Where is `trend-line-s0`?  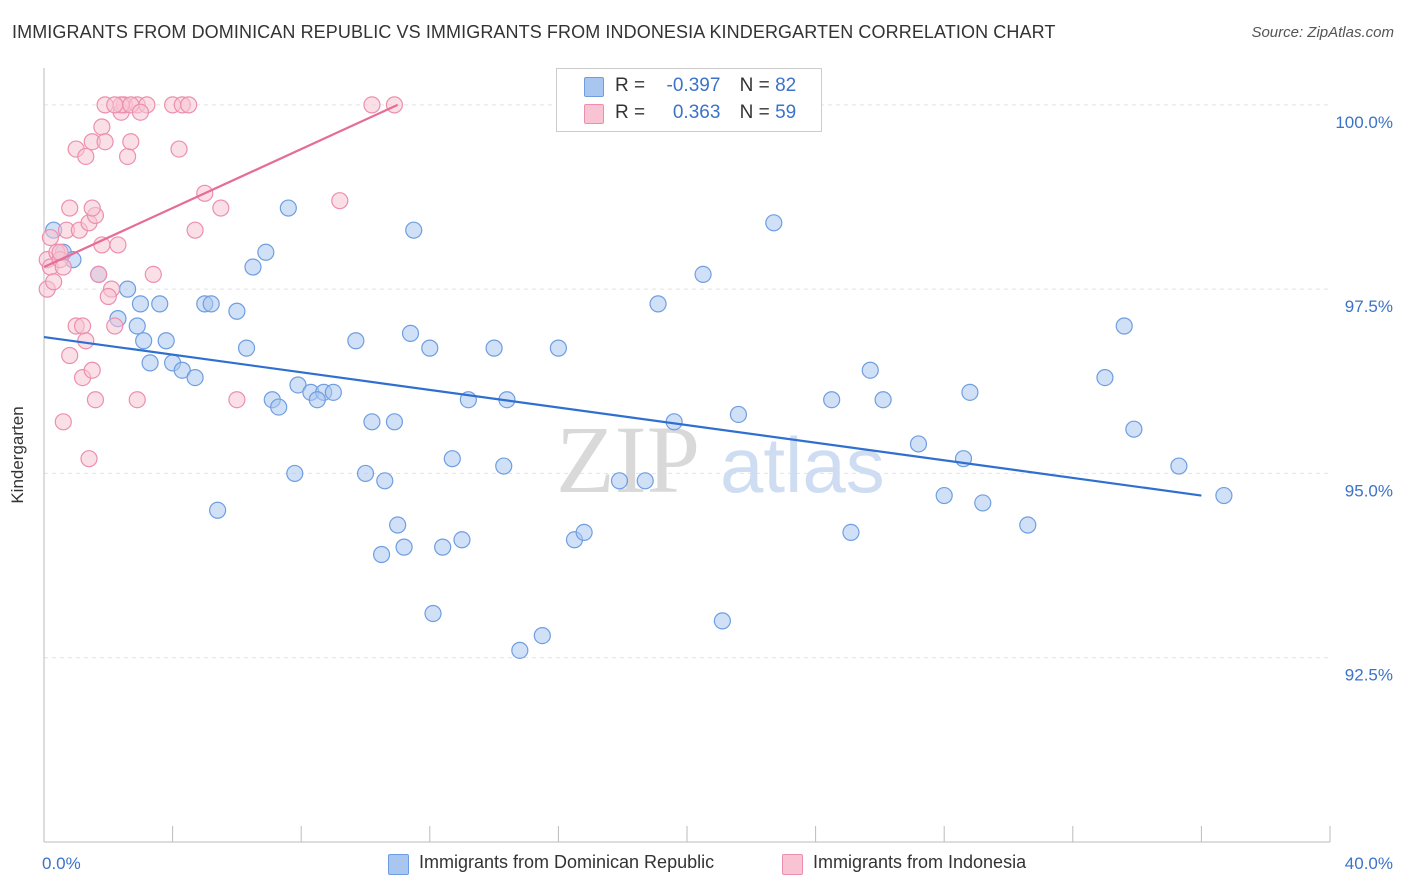
trend-line-s0 is located at coordinates (622, 416).